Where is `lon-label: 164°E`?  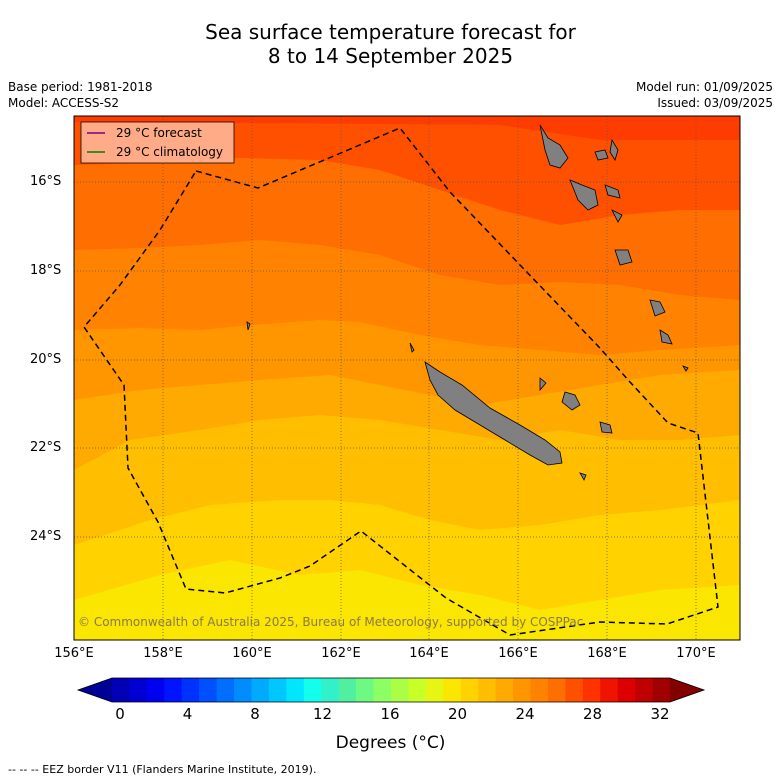
lon-label: 164°E is located at coordinates (429, 653).